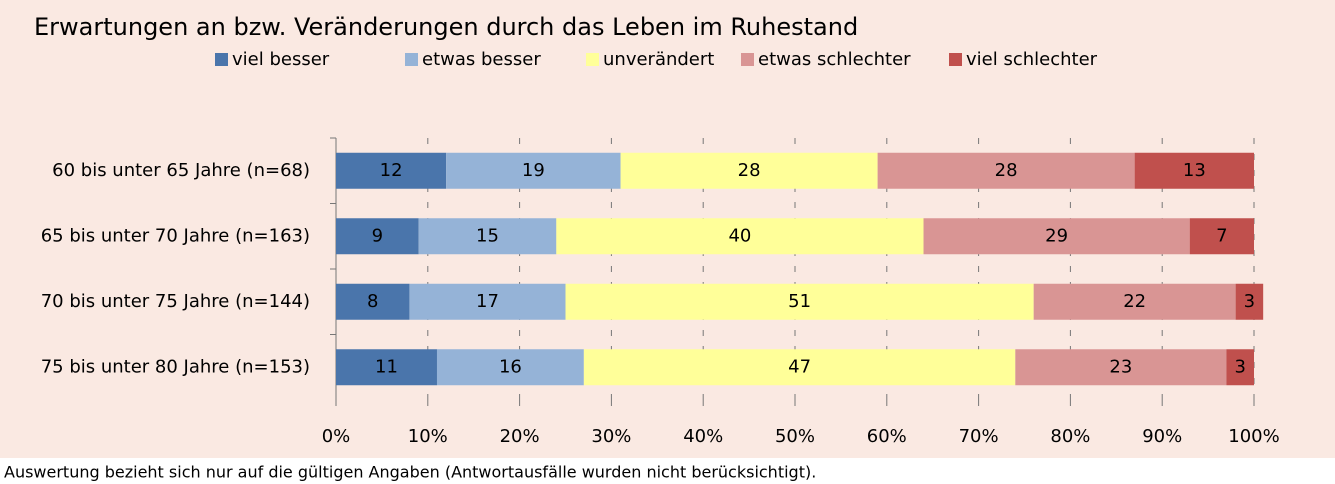  I want to click on data-label: 7, so click(1221, 235).